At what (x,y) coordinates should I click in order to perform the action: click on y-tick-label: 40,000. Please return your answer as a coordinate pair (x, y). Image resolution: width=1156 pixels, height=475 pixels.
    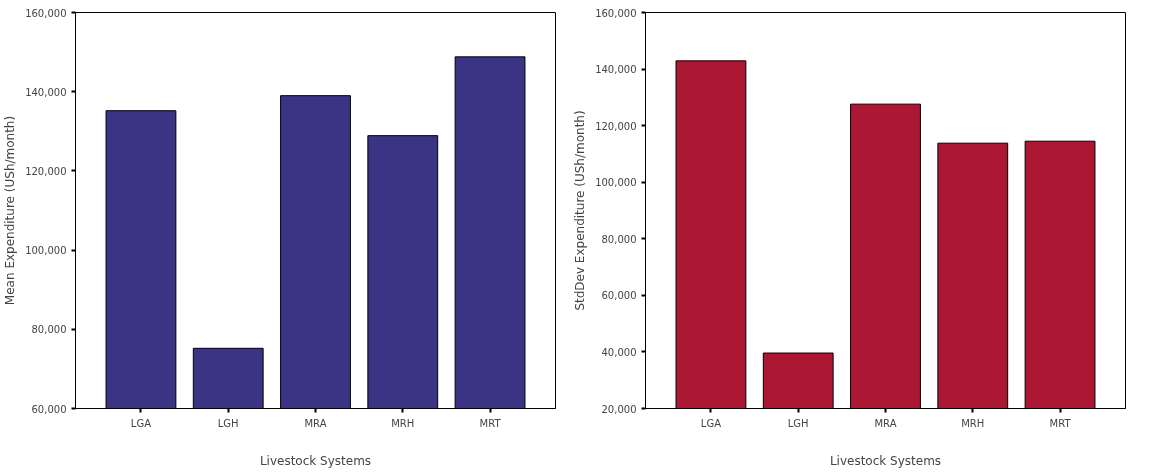
    Looking at the image, I should click on (619, 352).